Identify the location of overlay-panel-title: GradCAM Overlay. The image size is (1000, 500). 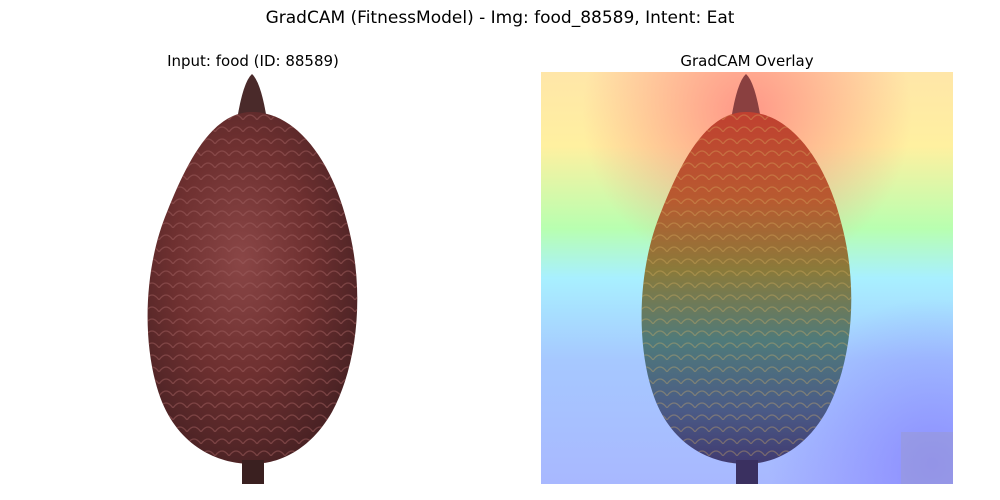
(747, 61).